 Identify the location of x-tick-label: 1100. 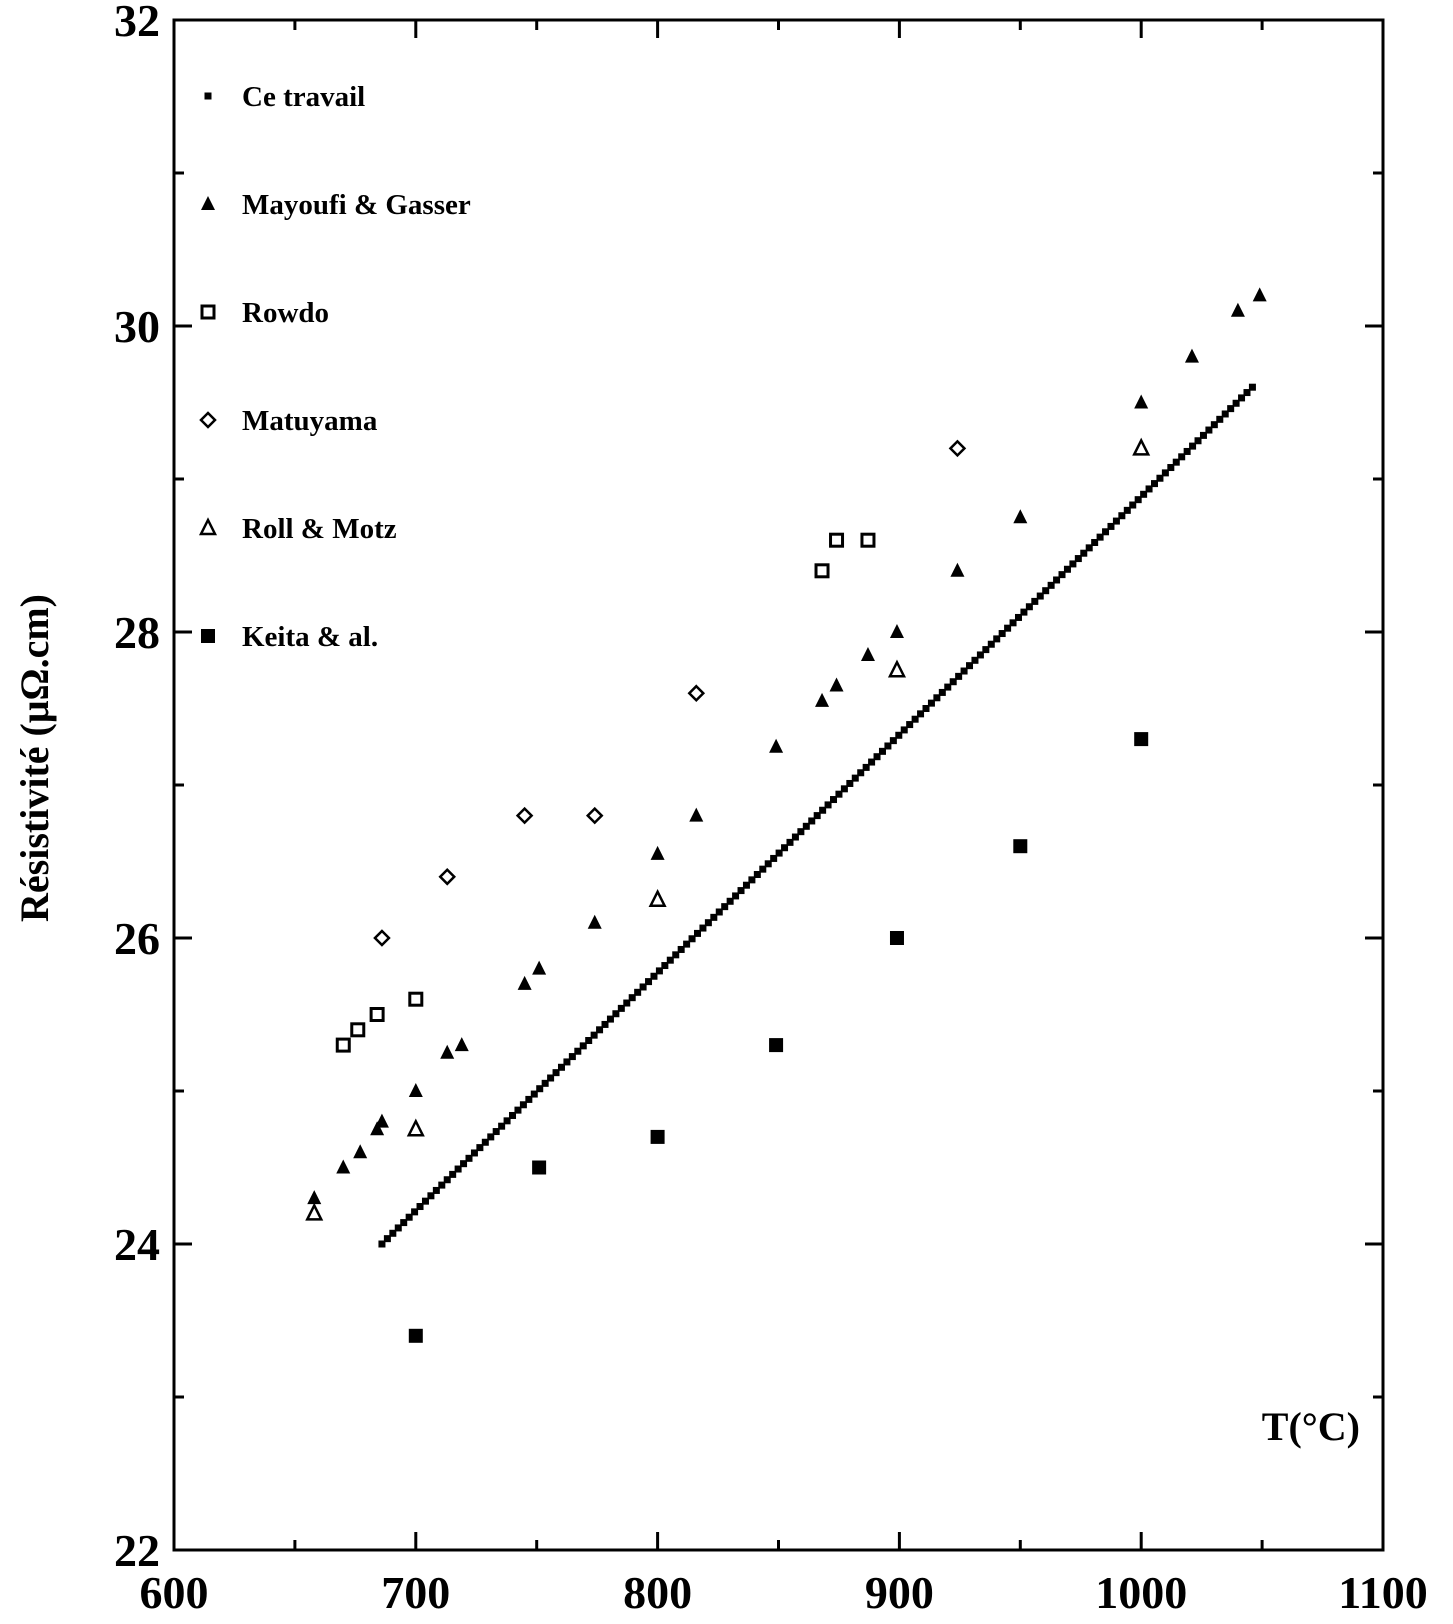
(1382, 1592).